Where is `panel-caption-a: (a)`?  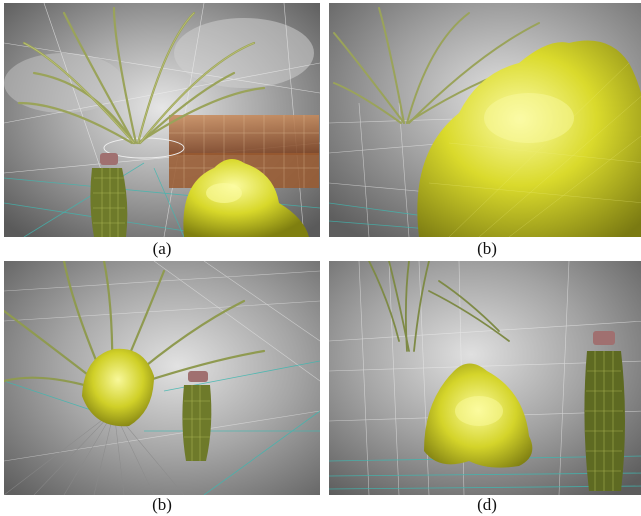
panel-caption-a: (a) is located at coordinates (162, 248).